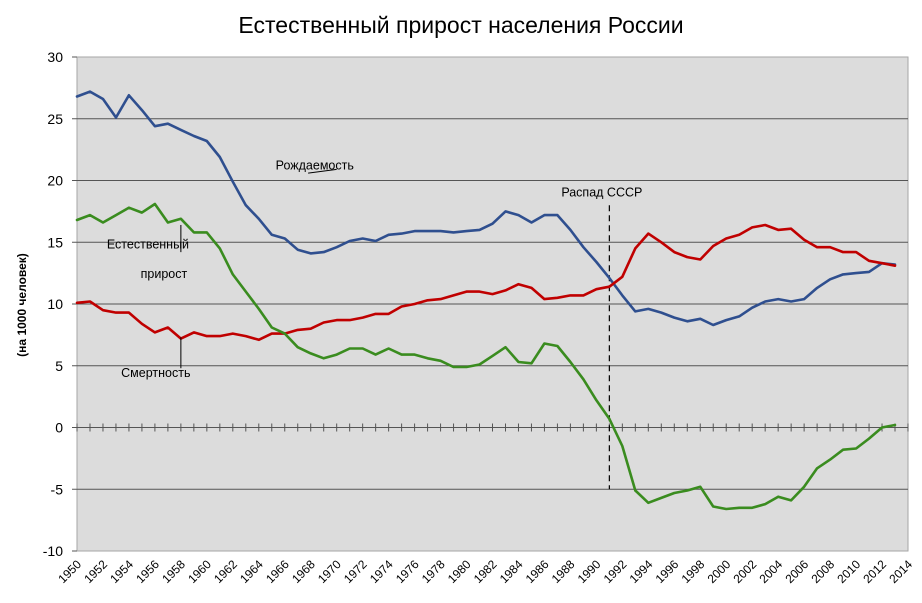  What do you see at coordinates (69, 571) in the screenshot?
I see `x-tick-label: 1950` at bounding box center [69, 571].